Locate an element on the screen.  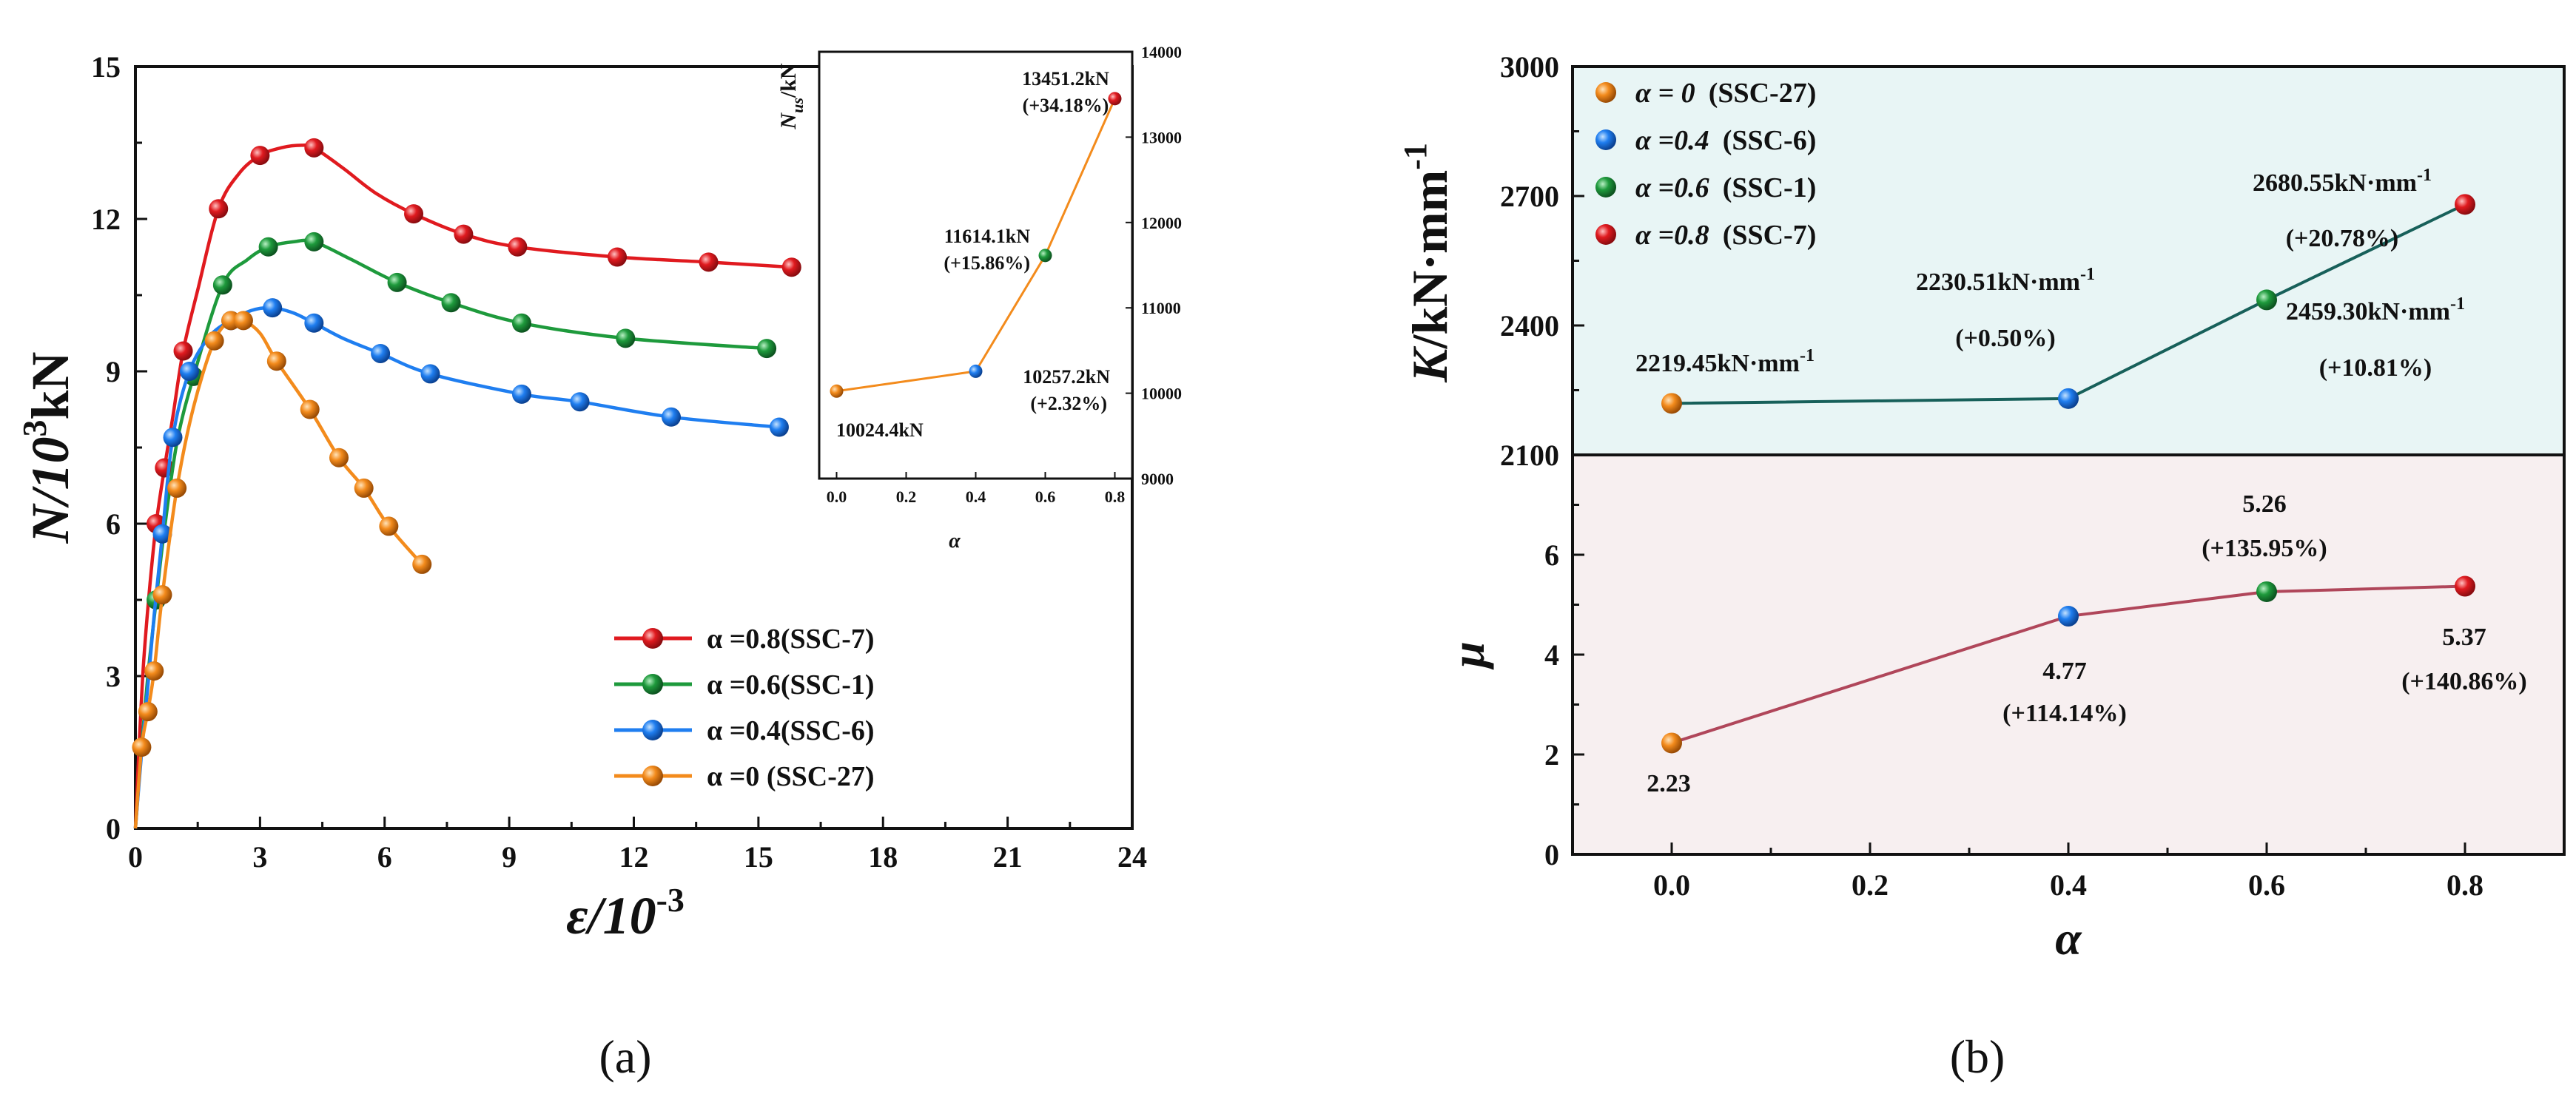
b-x-tick-label: 0.6 is located at coordinates (2266, 885).